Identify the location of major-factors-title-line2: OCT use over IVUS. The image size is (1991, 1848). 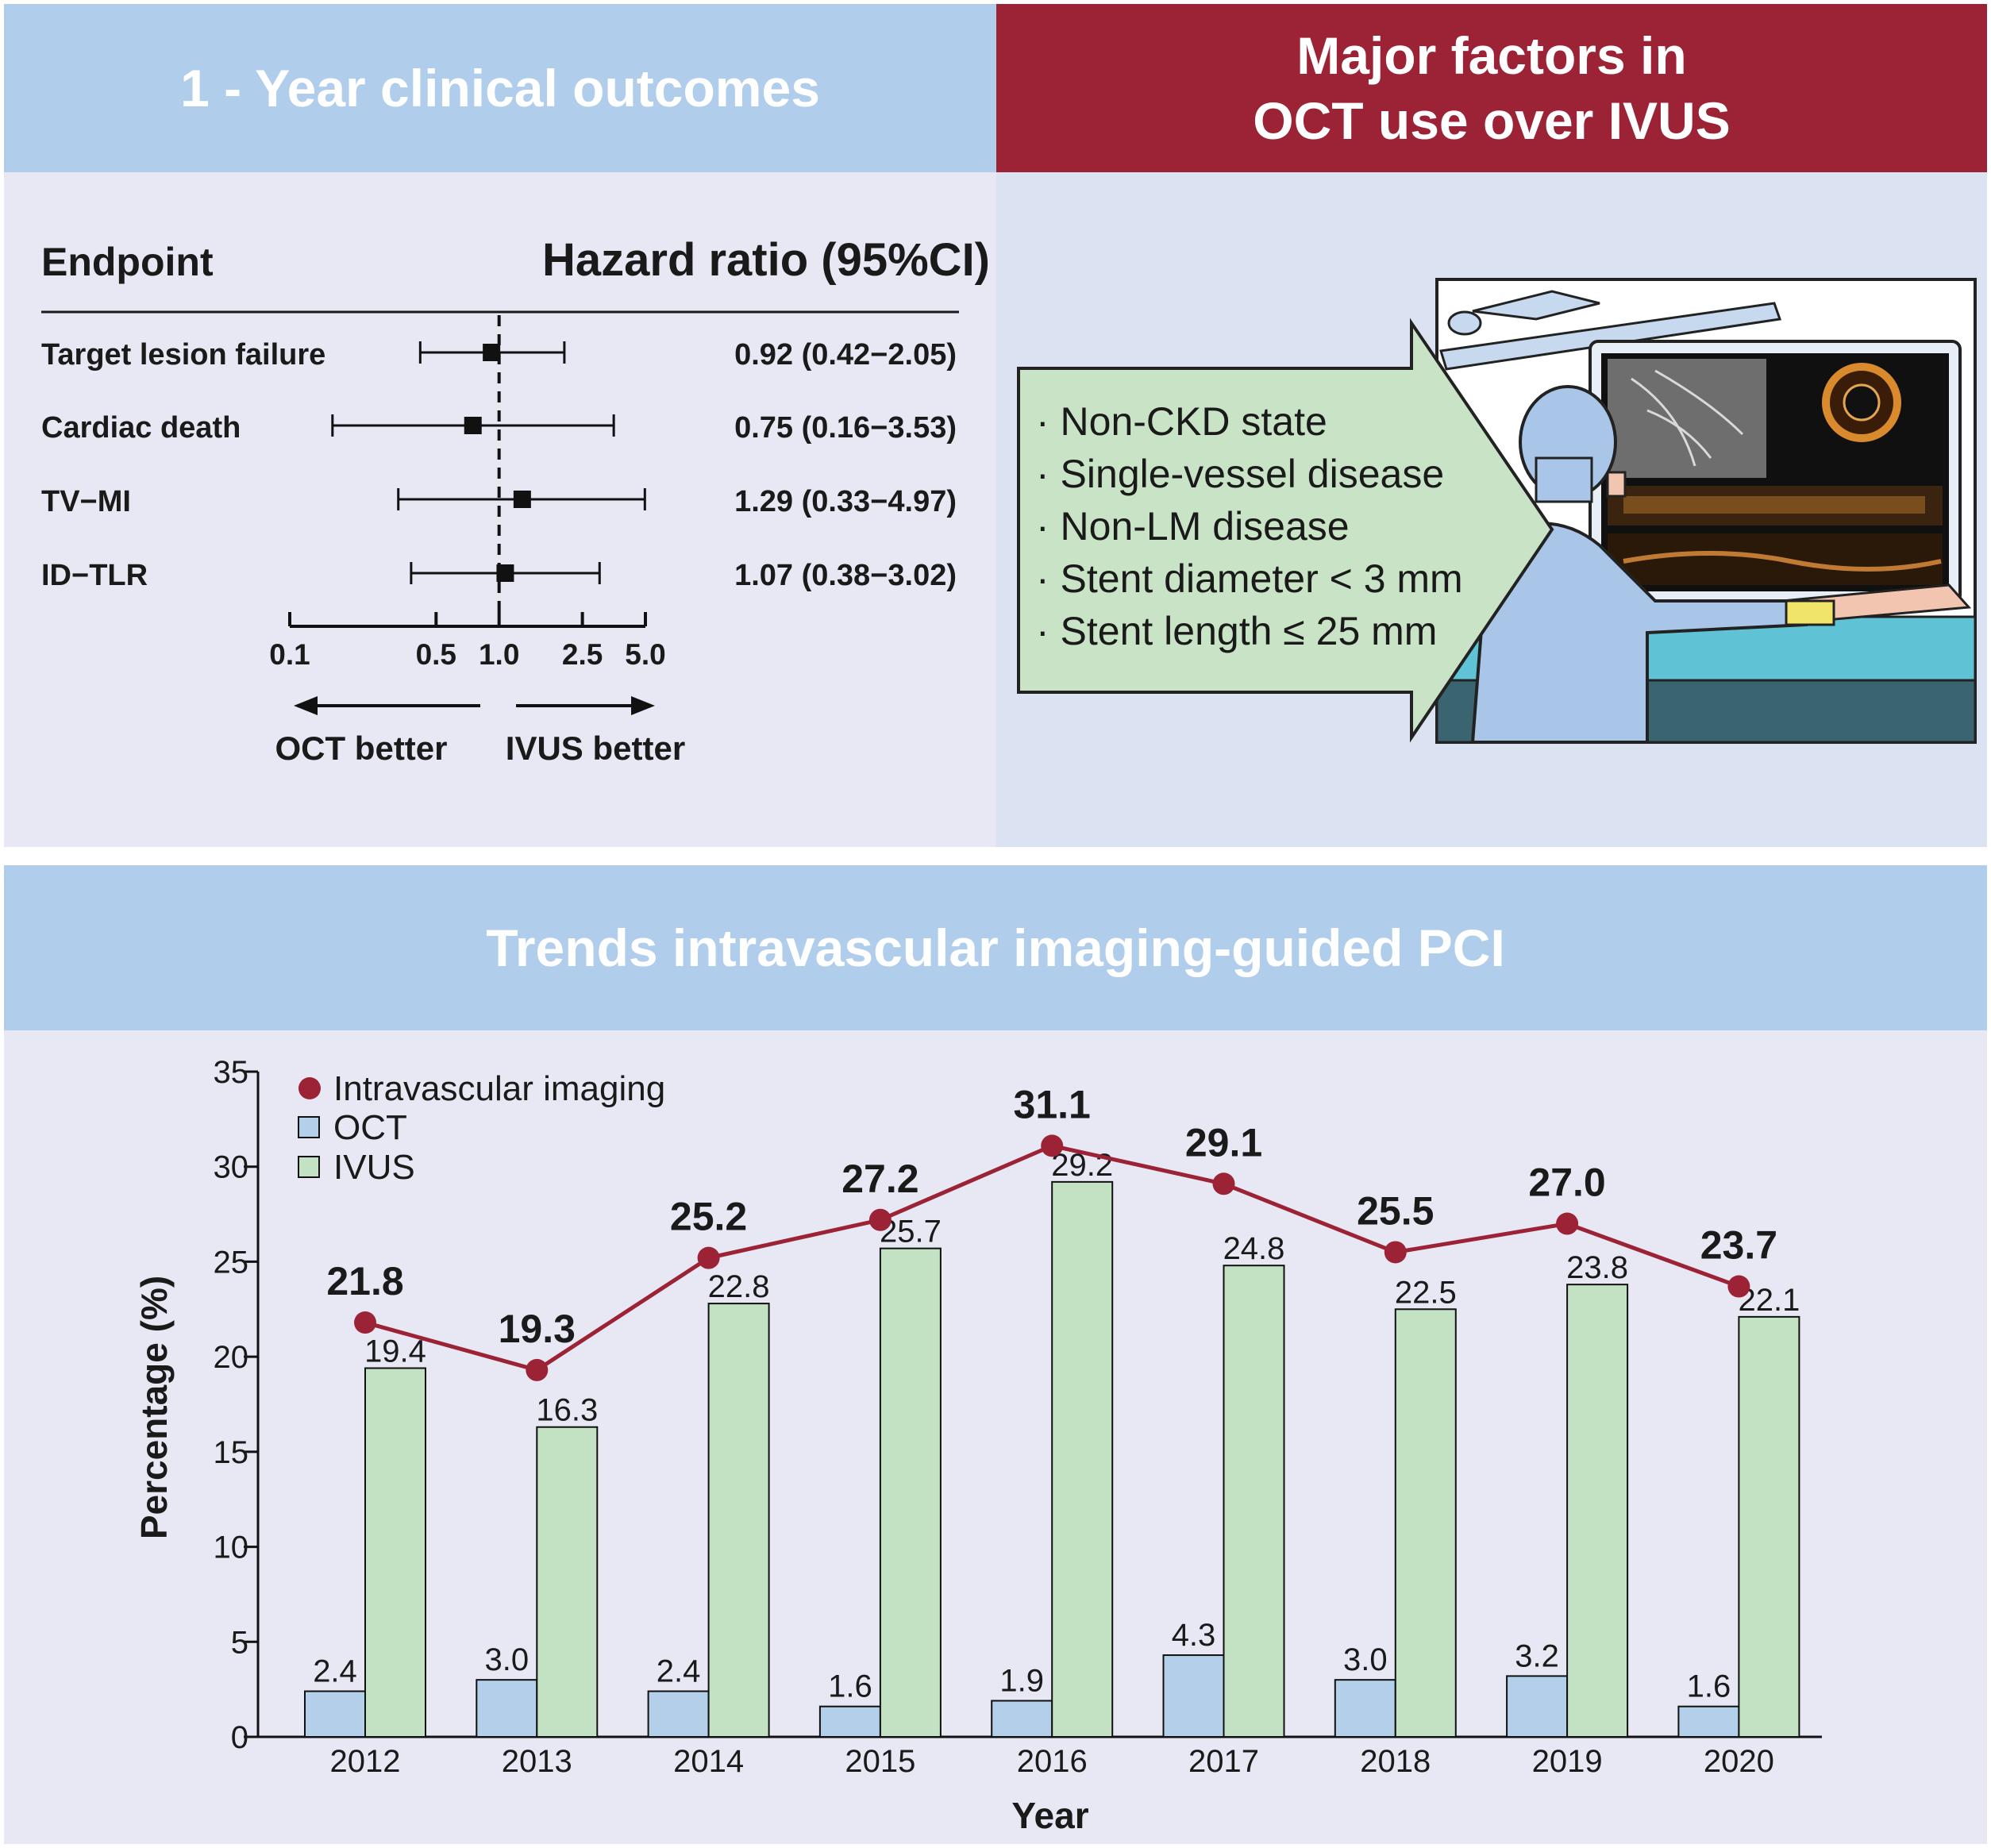
(1492, 120).